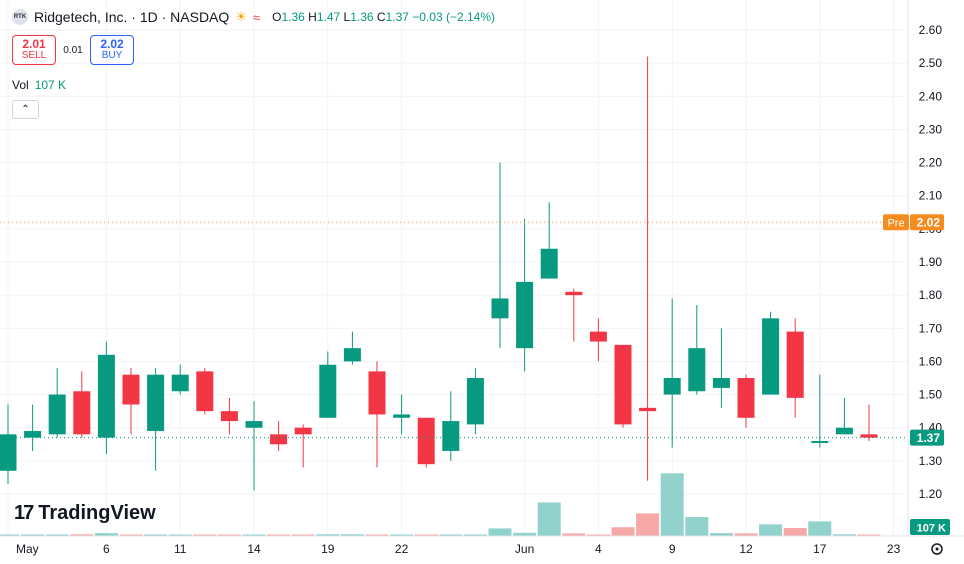 Image resolution: width=964 pixels, height=564 pixels. I want to click on tradingview-mark-icon: 17, so click(24, 513).